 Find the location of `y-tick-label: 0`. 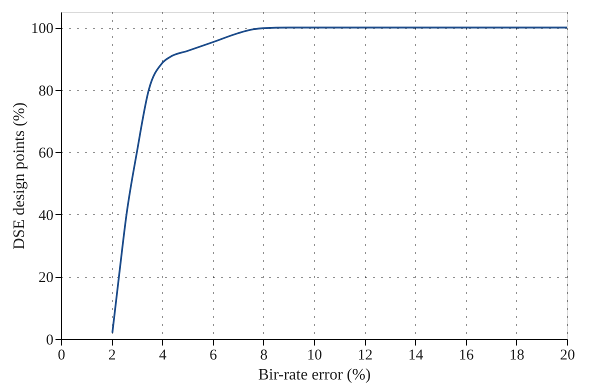

y-tick-label: 0 is located at coordinates (50, 340).